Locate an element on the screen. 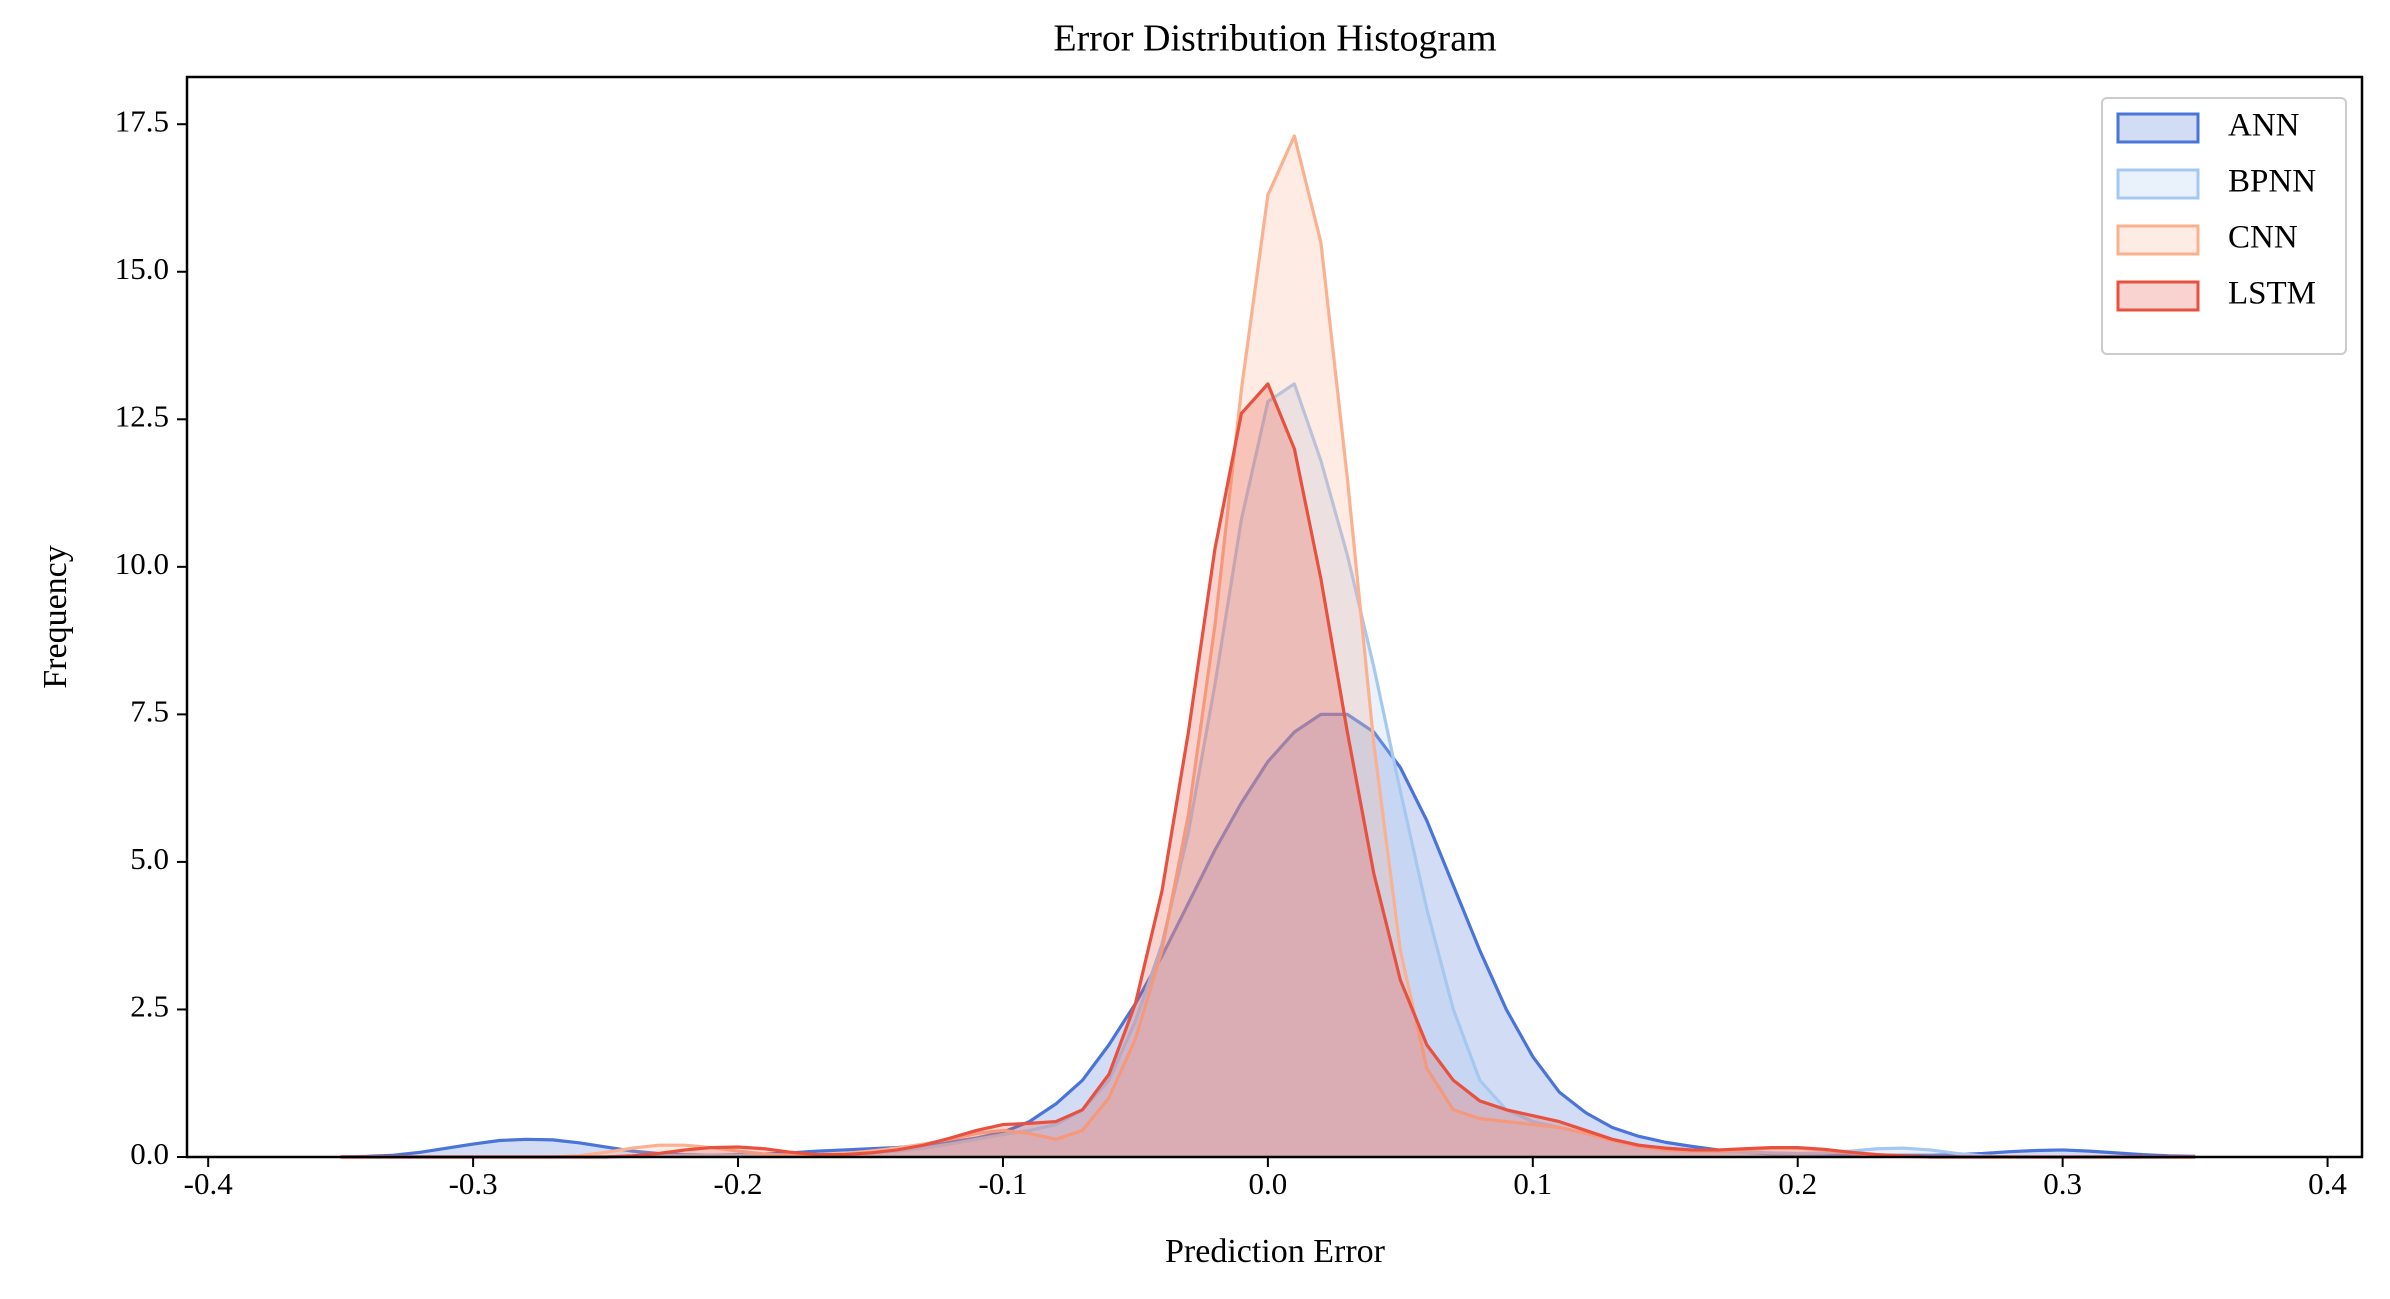  x-tick-label: 0.2 is located at coordinates (1797, 1183).